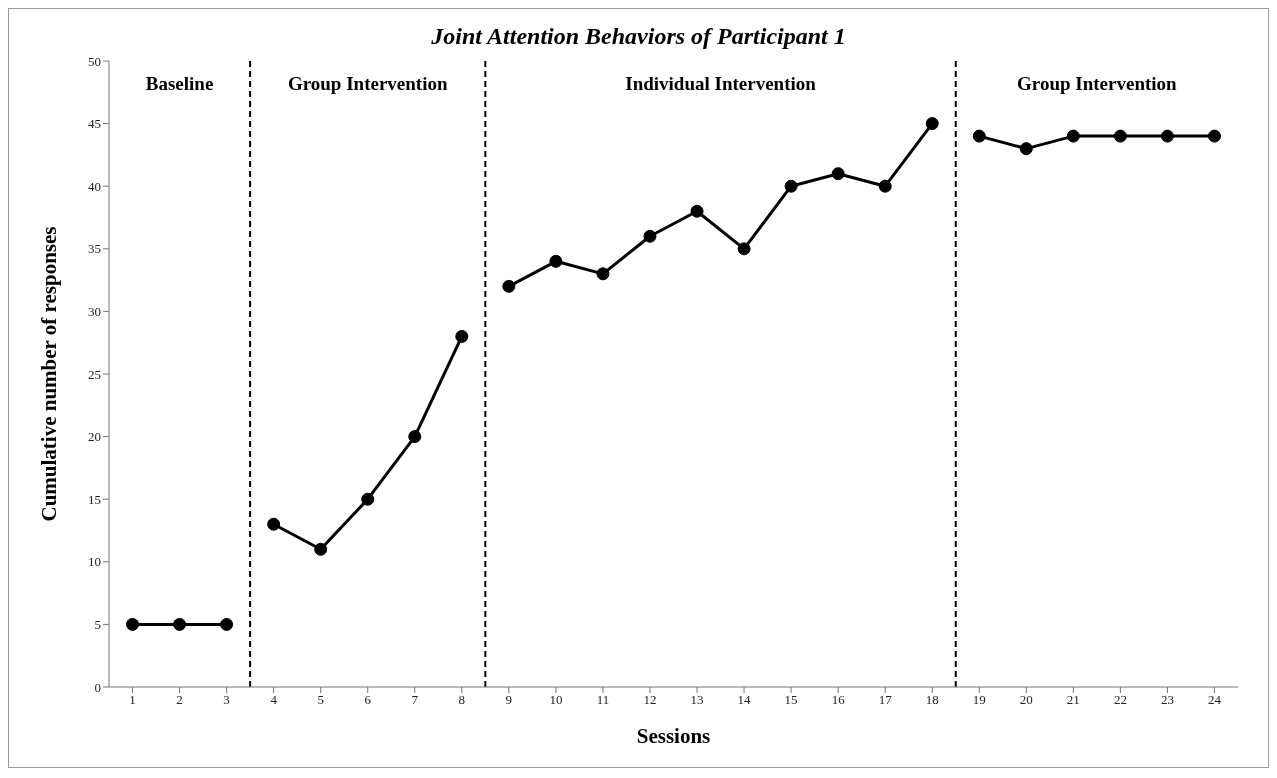  I want to click on y-tick-label: 10, so click(94, 562).